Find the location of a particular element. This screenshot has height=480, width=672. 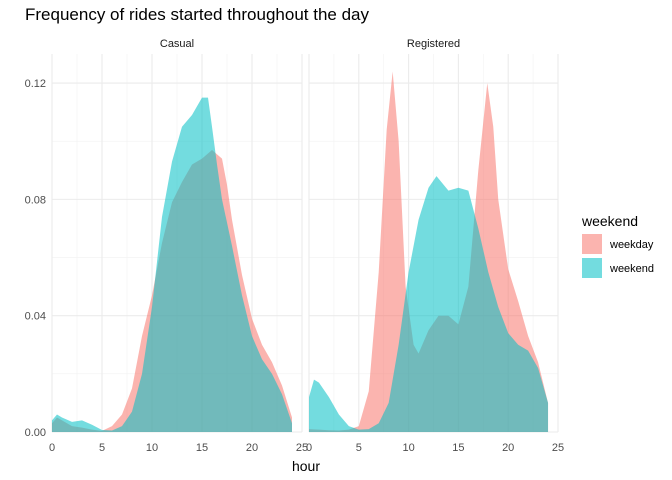

legend-title: weekend is located at coordinates (609, 221).